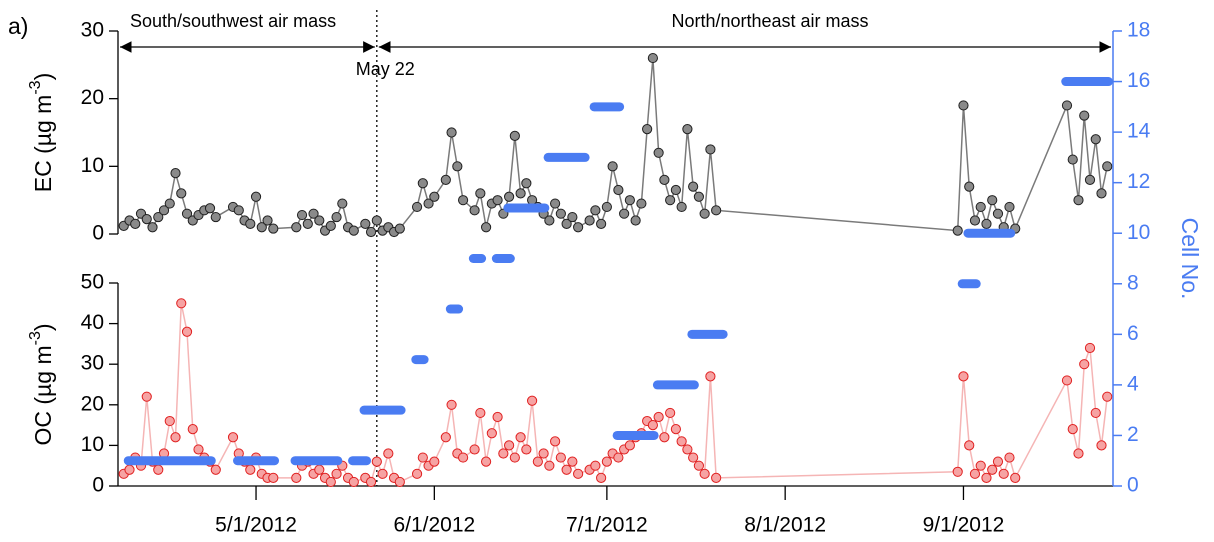 The image size is (1214, 542). What do you see at coordinates (785, 525) in the screenshot?
I see `x-tick-label: 8/1/2012` at bounding box center [785, 525].